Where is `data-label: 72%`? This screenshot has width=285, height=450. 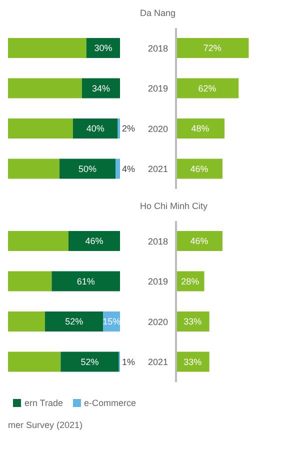
data-label: 72% is located at coordinates (212, 48).